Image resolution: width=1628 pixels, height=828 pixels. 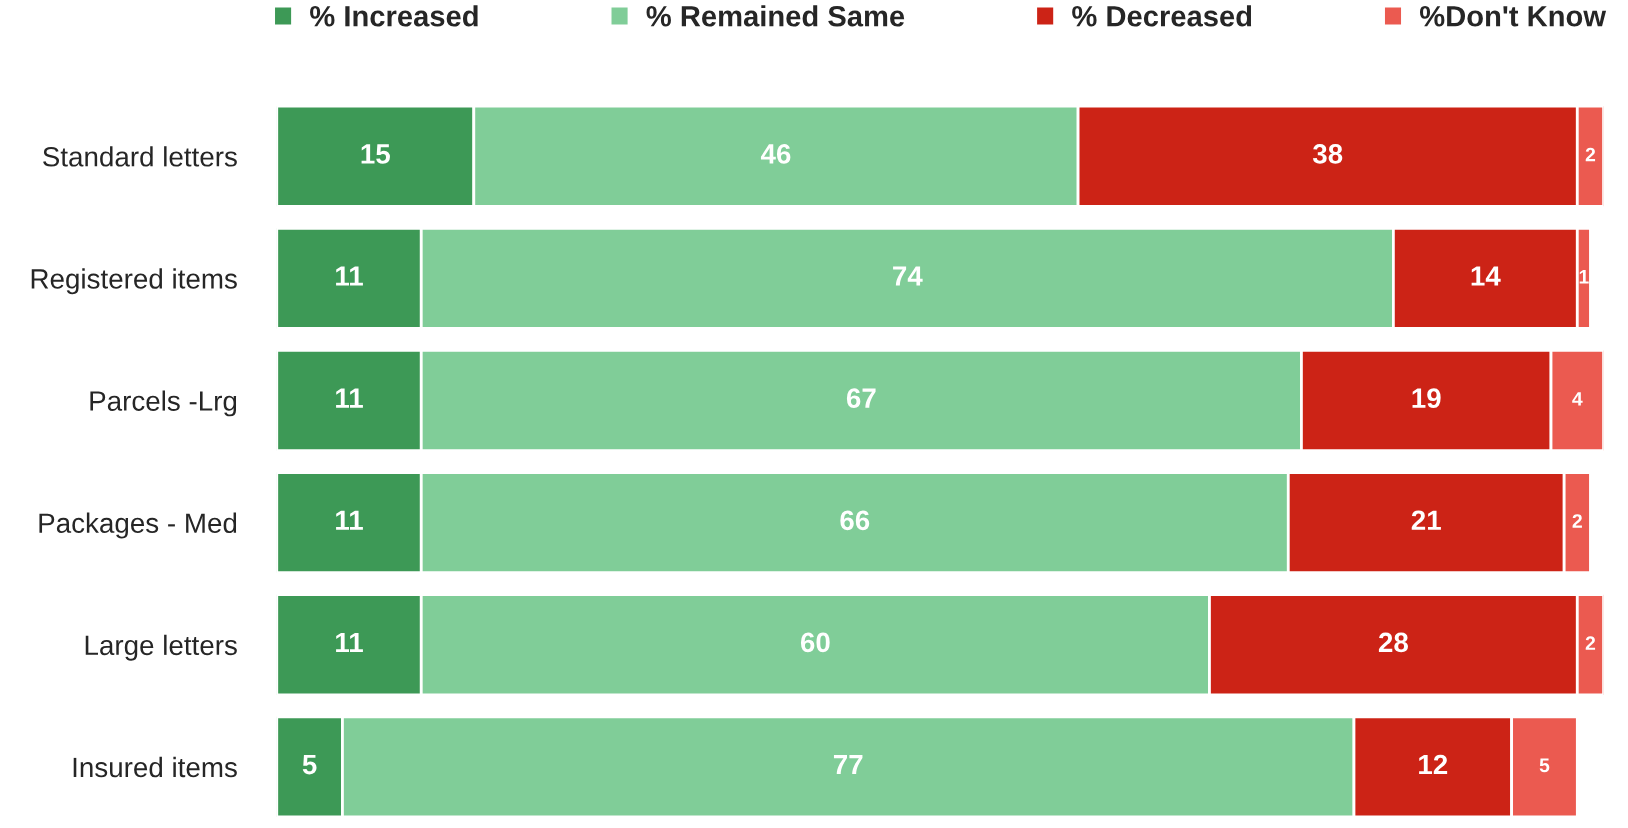 I want to click on data-label: 19, so click(x=1426, y=398).